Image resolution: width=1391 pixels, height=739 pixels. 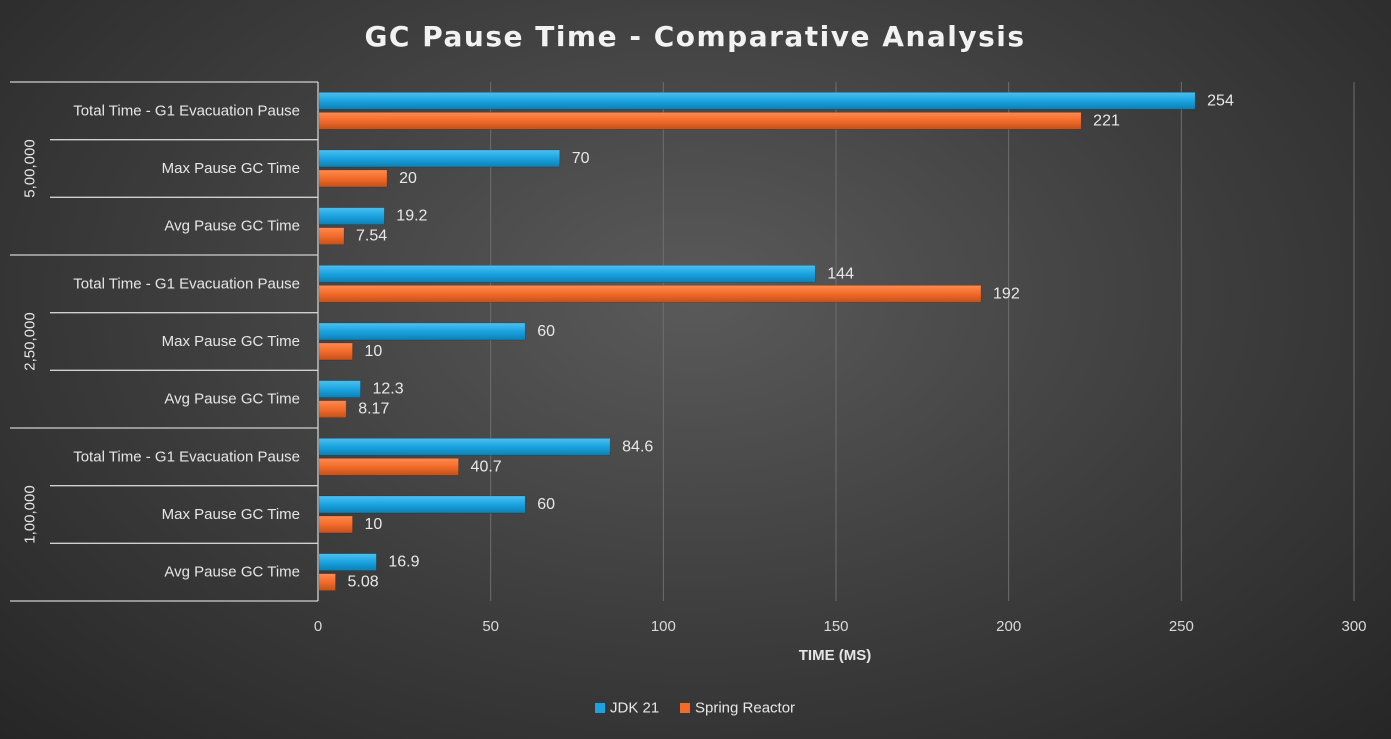 I want to click on data-label: 84.6, so click(x=637, y=446).